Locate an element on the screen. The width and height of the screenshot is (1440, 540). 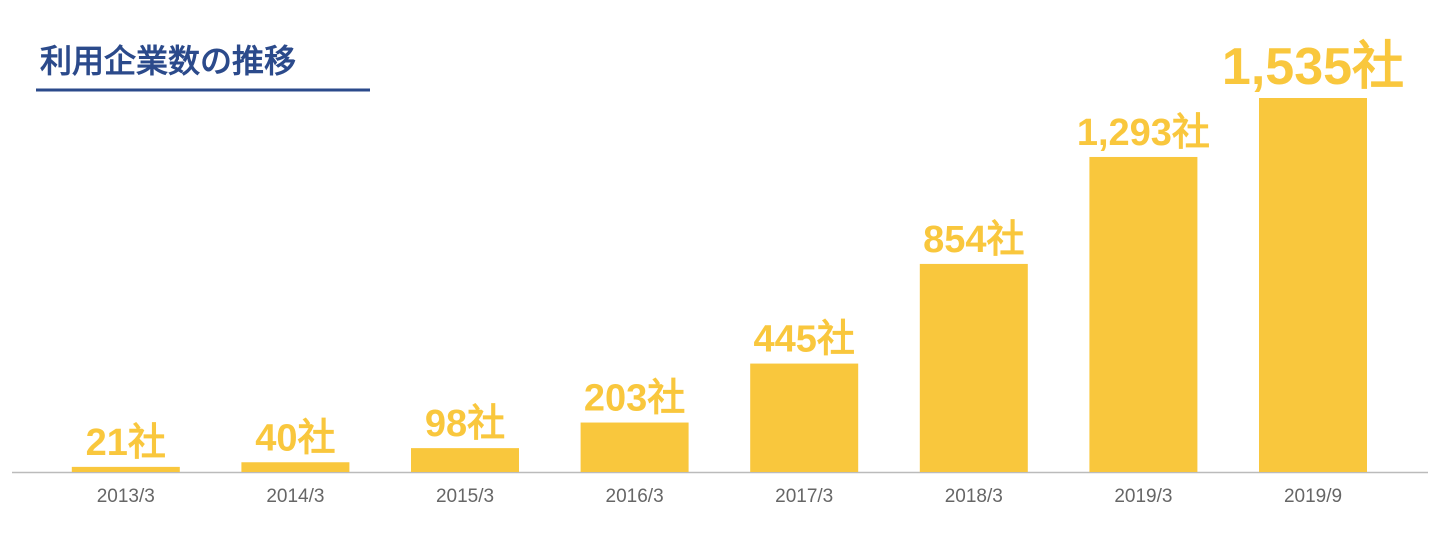
value-label: 203社 is located at coordinates (634, 399).